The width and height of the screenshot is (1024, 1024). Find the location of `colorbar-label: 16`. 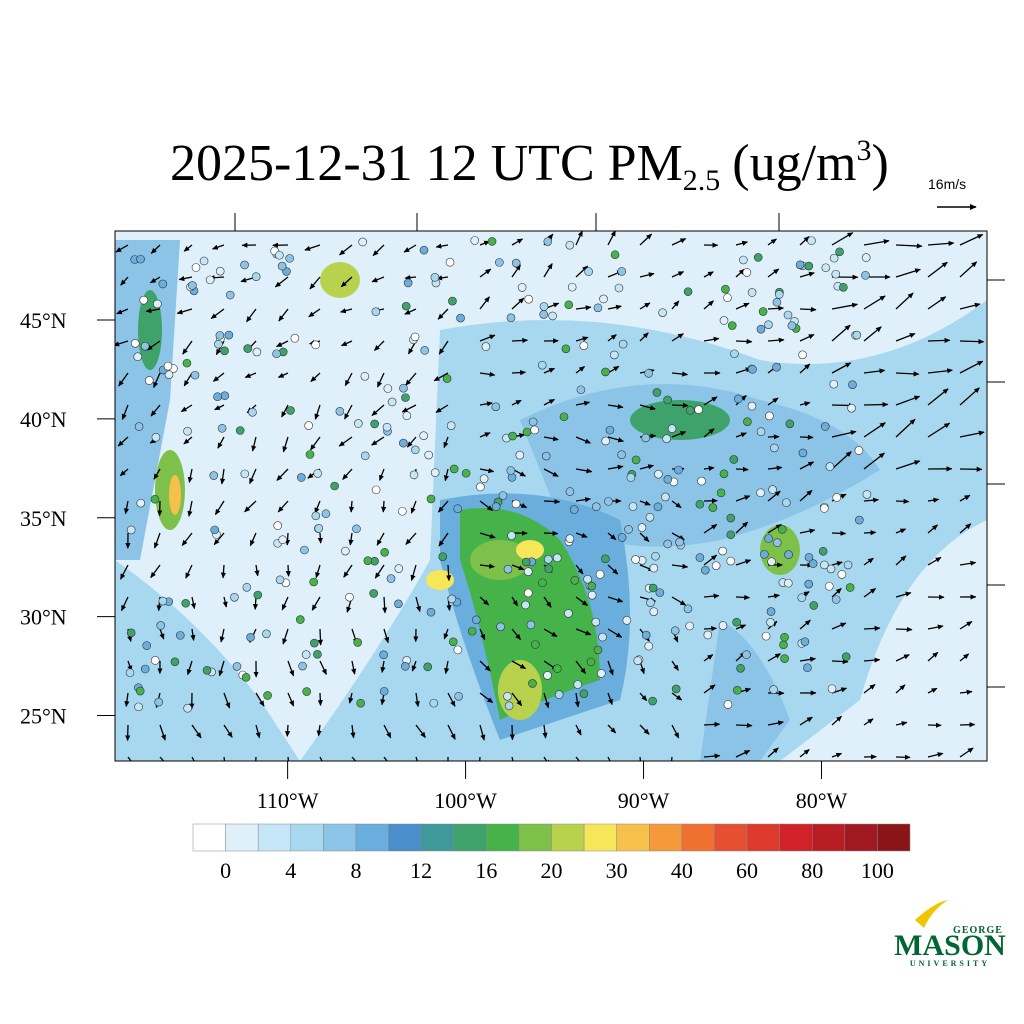

colorbar-label: 16 is located at coordinates (486, 870).